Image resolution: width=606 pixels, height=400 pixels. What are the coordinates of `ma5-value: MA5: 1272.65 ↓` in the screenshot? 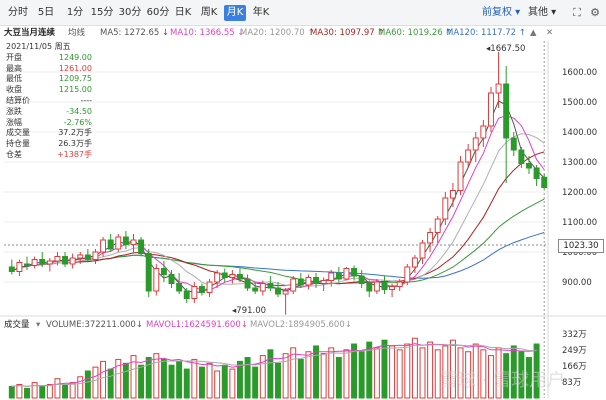 It's located at (135, 33).